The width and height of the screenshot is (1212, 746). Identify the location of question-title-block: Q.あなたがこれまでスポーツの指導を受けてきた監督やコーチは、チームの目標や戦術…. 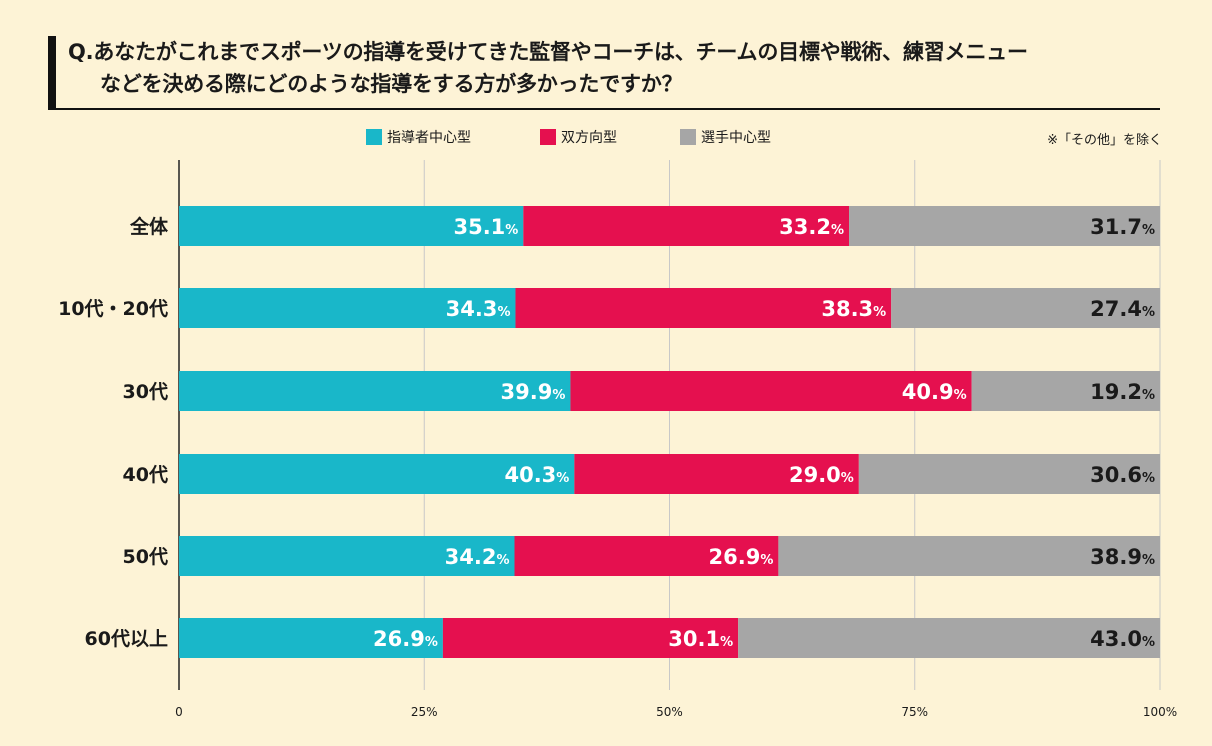
(604, 73).